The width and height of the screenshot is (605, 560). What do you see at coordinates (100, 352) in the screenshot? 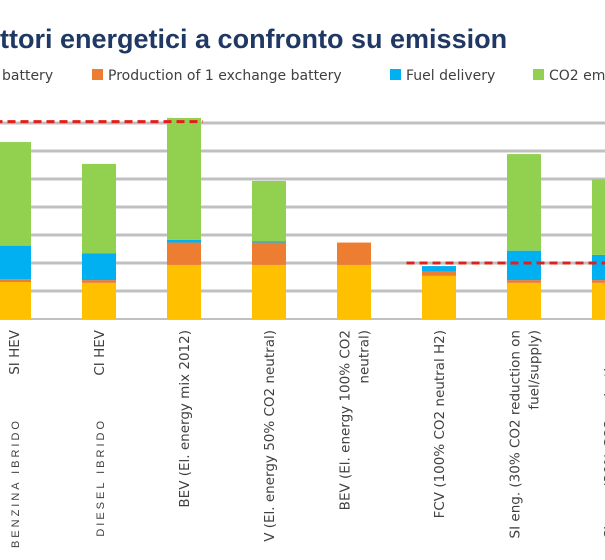
I see `x-tick-label: CI HEV` at bounding box center [100, 352].